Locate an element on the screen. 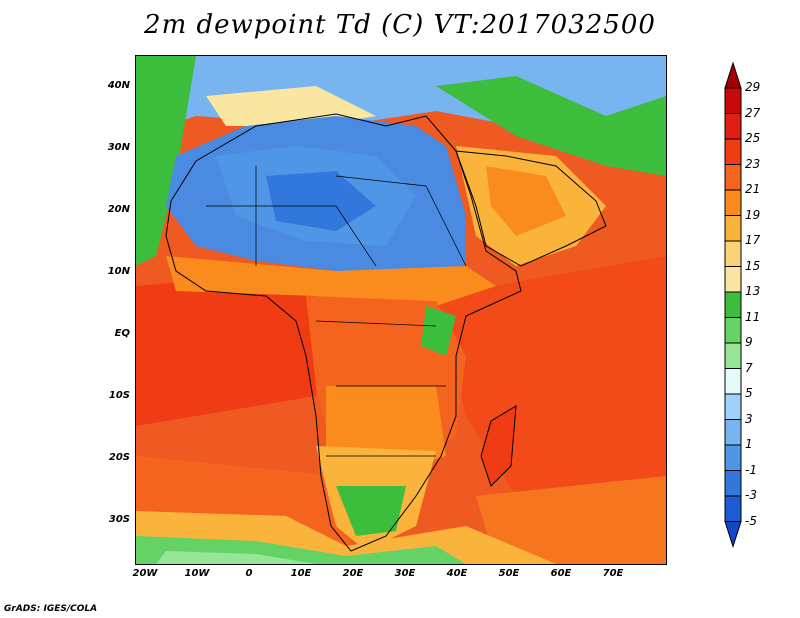 Image resolution: width=800 pixels, height=618 pixels. map-title: 2m dewpoint Td (C) VT:2017032500 is located at coordinates (400, 25).